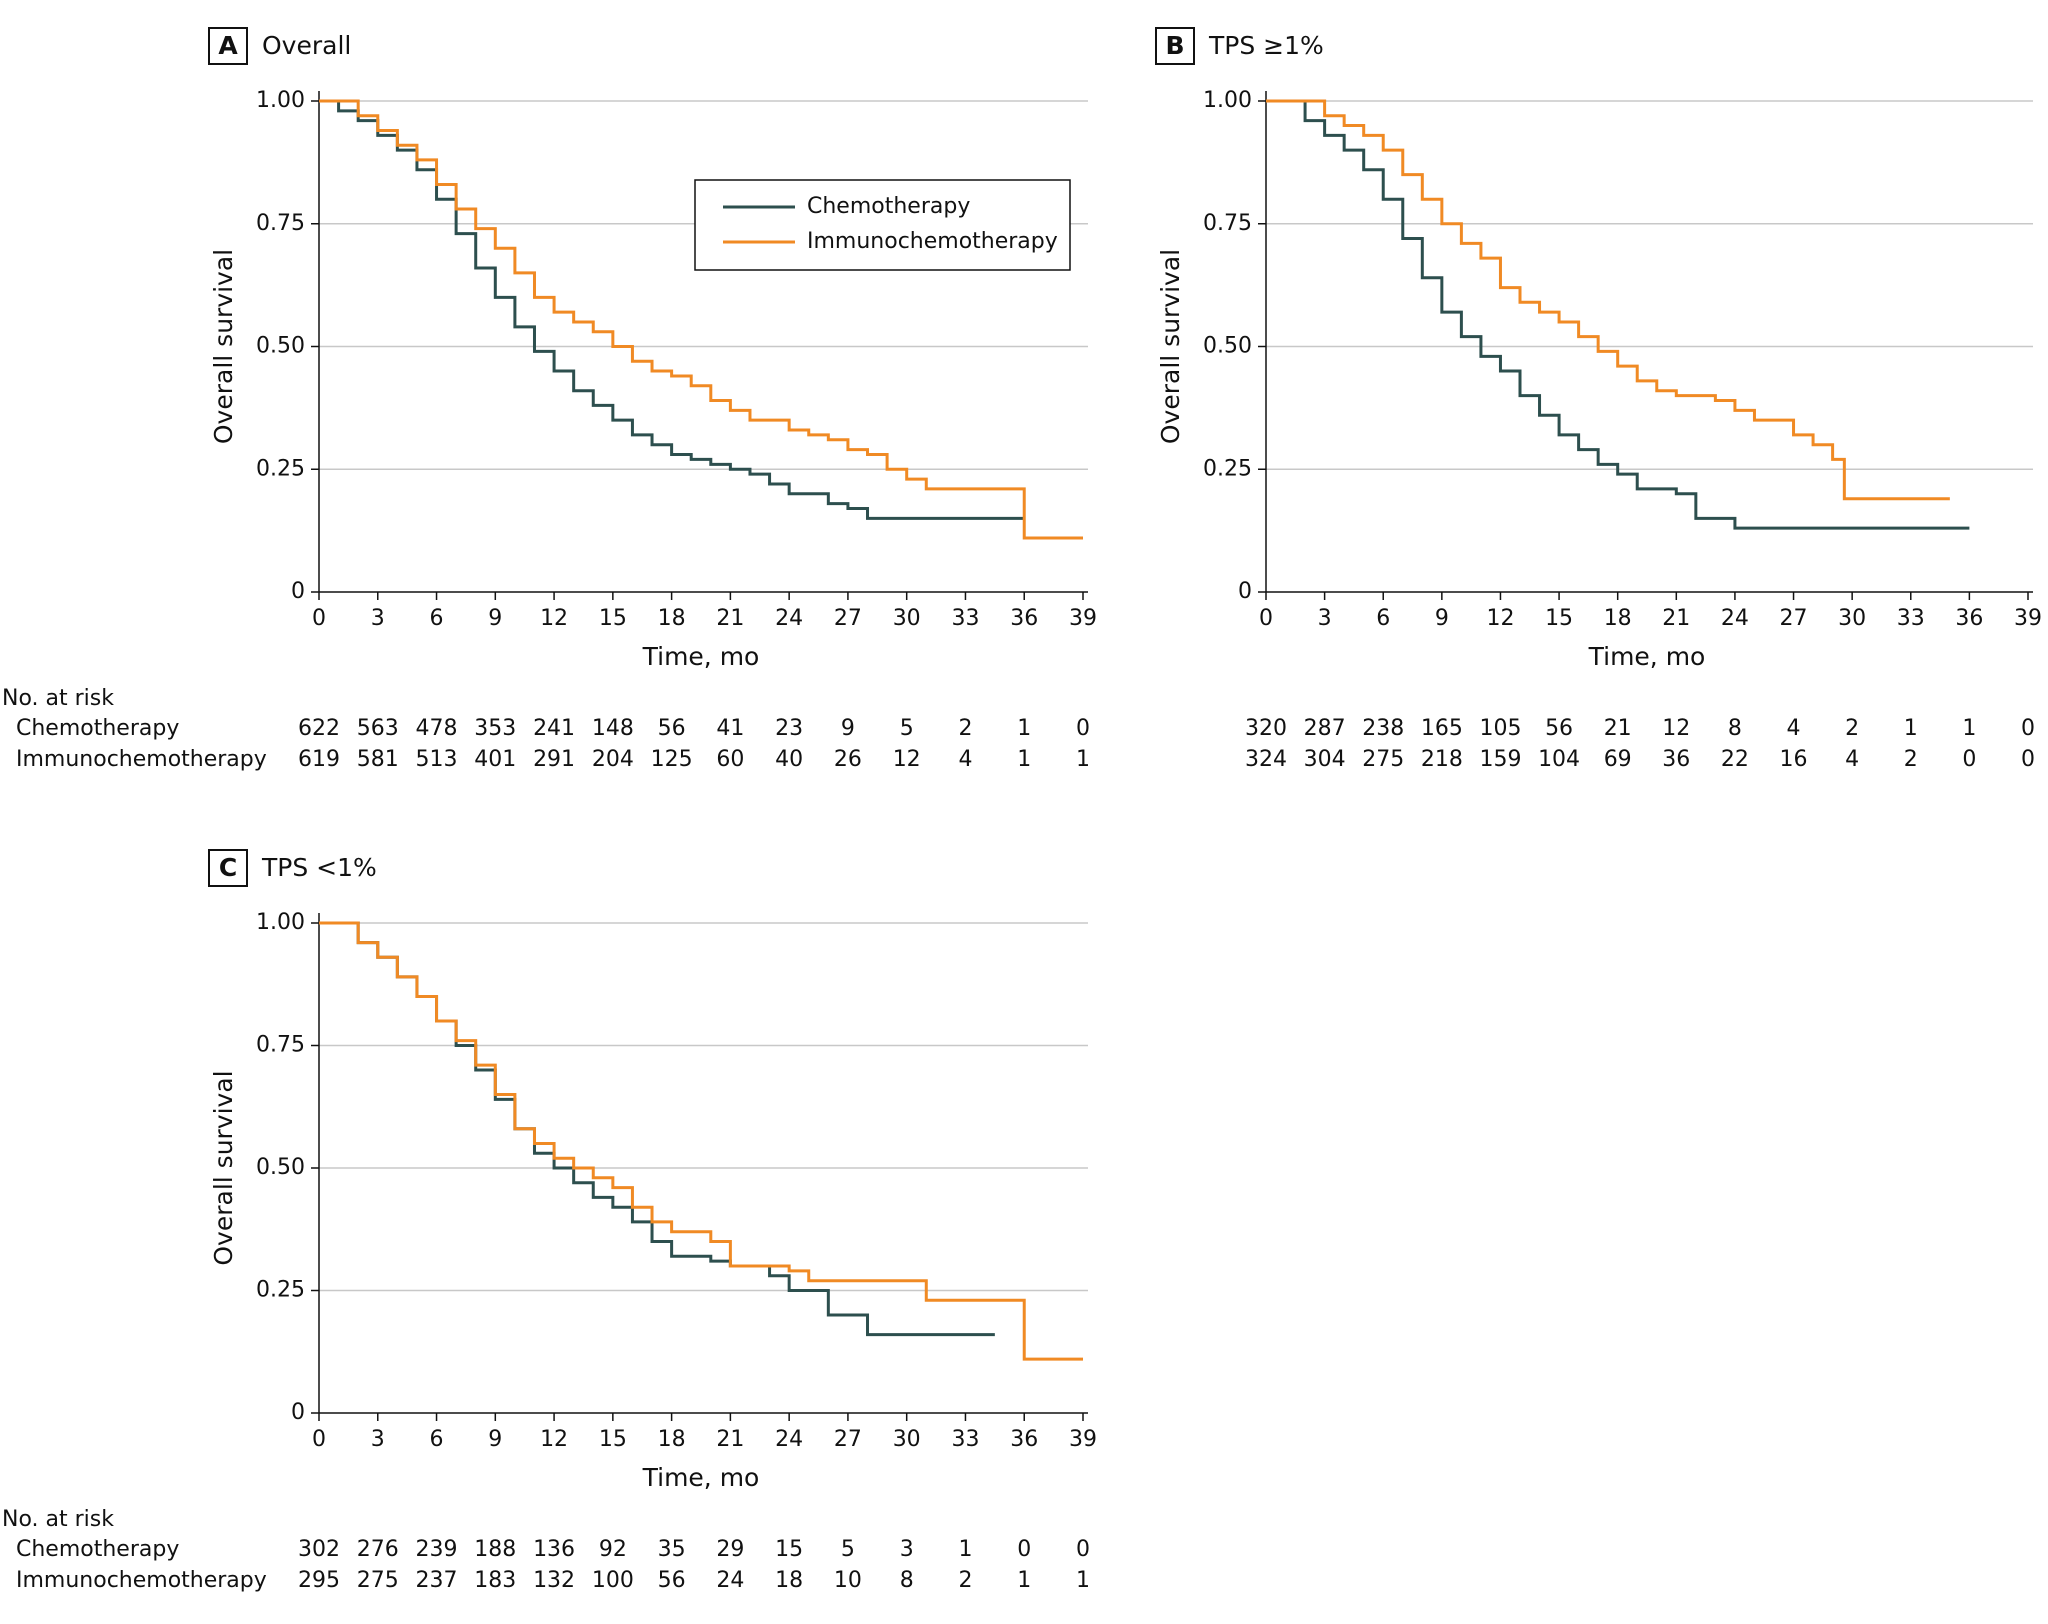  What do you see at coordinates (1794, 759) in the screenshot?
I see `risk-count: 16` at bounding box center [1794, 759].